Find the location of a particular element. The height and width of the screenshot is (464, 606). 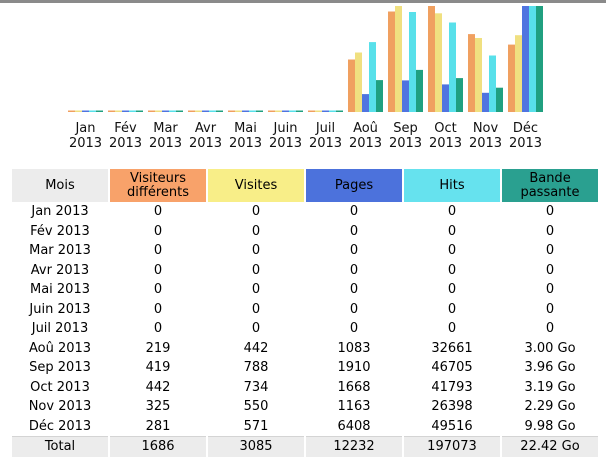

table-cell: Aoû 2013 is located at coordinates (60, 348).